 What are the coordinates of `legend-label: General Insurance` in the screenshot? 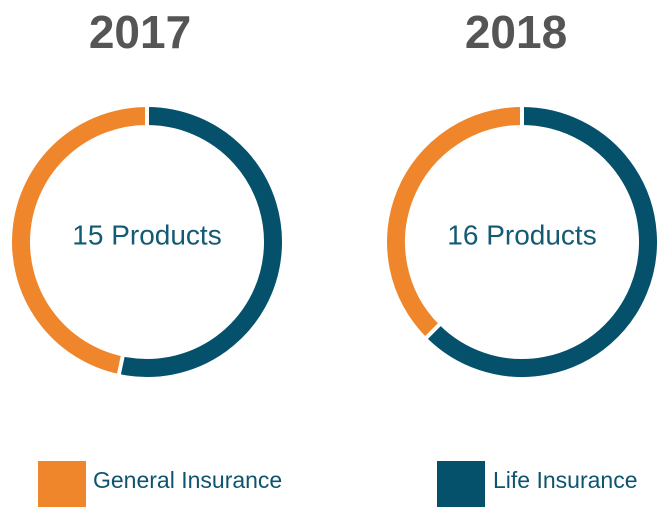 It's located at (187, 480).